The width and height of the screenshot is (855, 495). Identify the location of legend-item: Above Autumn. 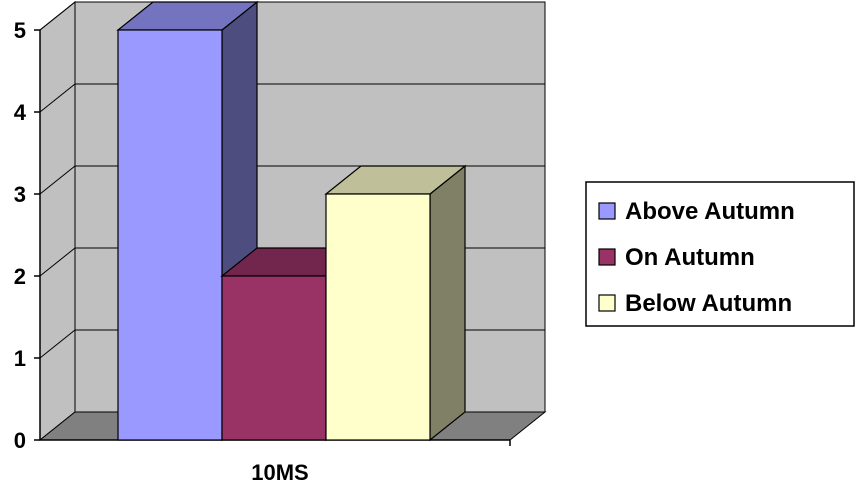
(696, 211).